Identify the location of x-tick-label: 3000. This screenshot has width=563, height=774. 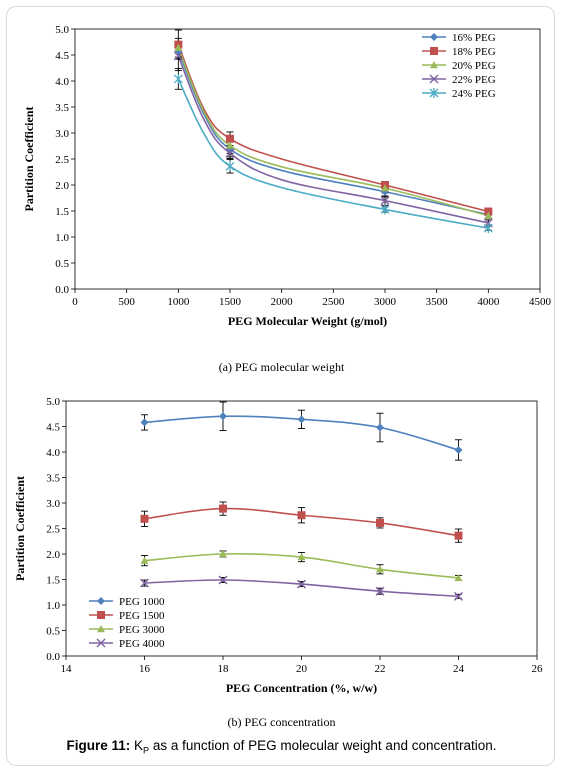
(385, 302).